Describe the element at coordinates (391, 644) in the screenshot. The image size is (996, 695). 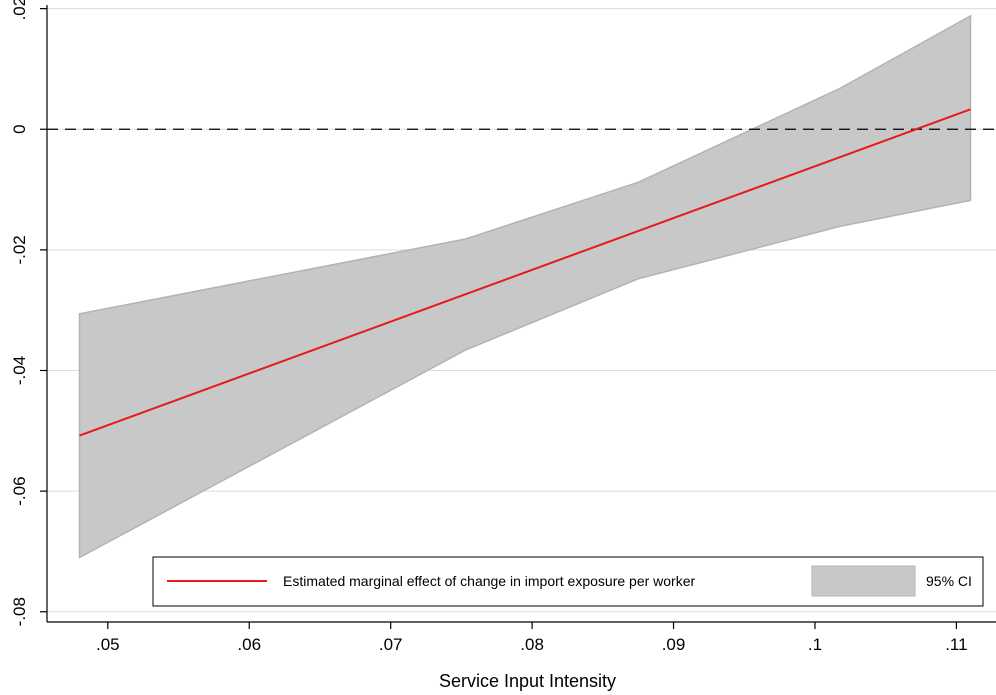
I see `x-tick-label-2: .07` at that location.